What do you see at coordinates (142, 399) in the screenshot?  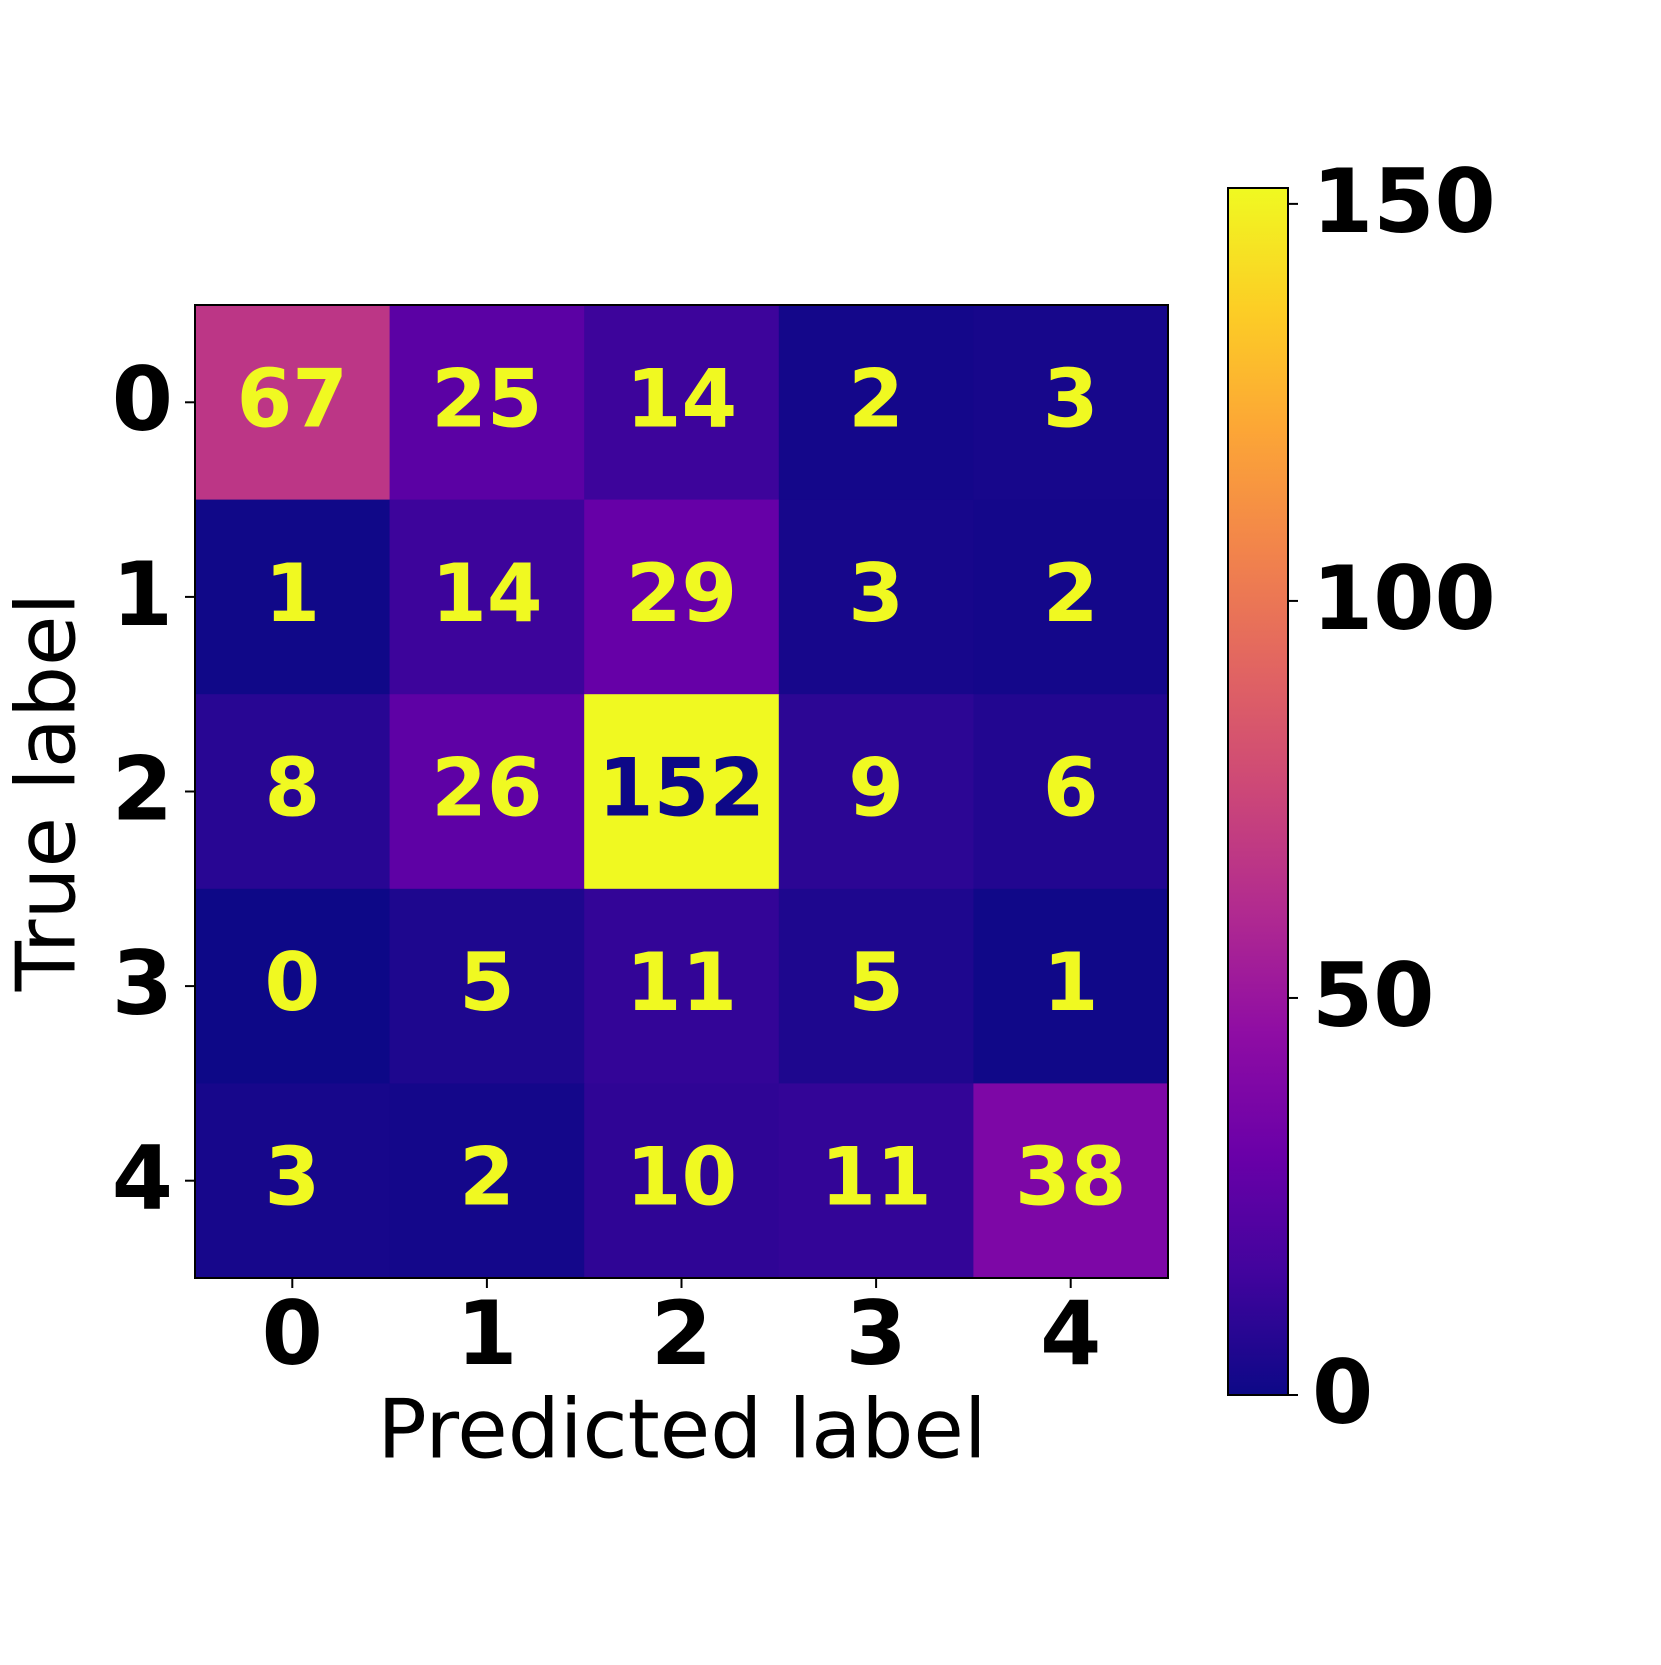 I see `y-tick-label: 0` at bounding box center [142, 399].